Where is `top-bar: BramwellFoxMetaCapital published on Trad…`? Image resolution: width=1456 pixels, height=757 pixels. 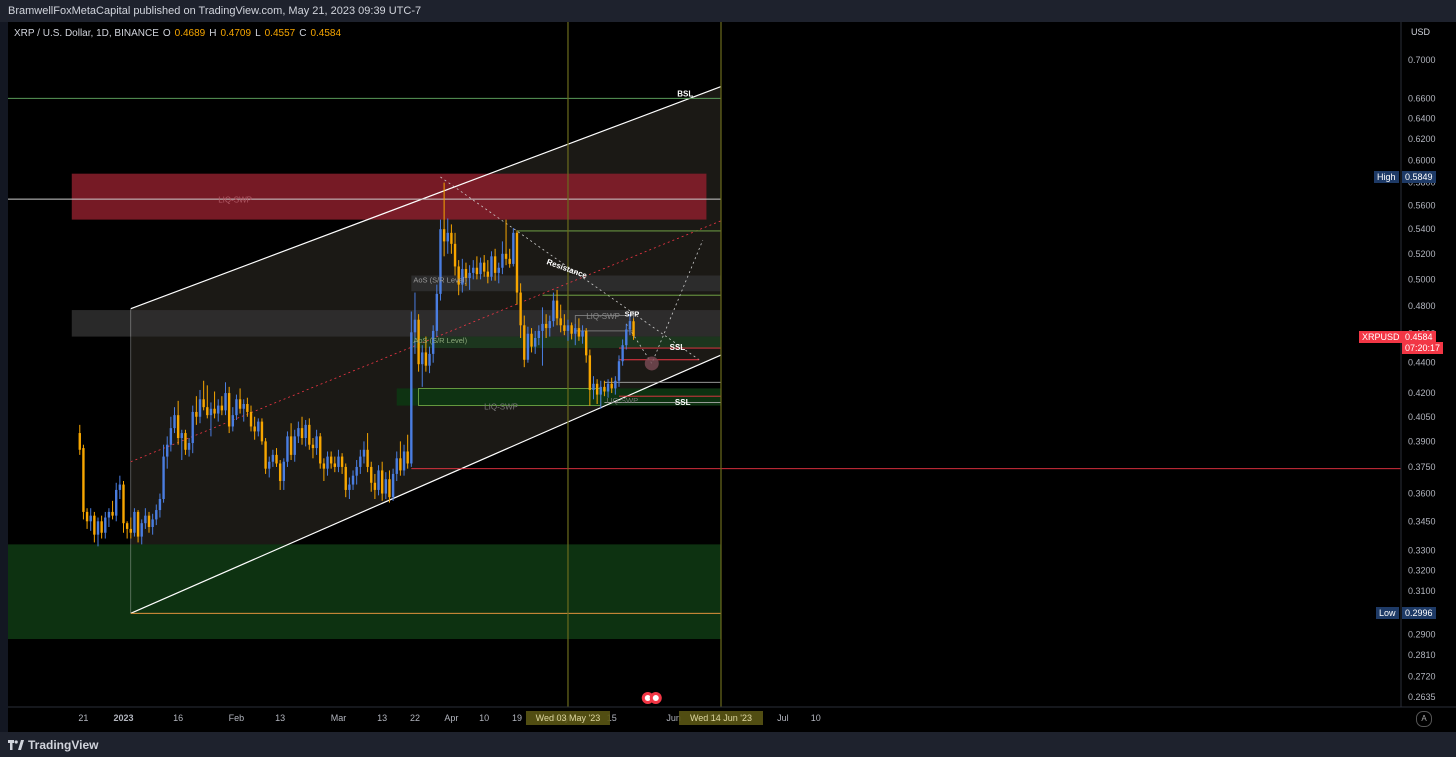
top-bar: BramwellFoxMetaCapital published on Trad… is located at coordinates (728, 11).